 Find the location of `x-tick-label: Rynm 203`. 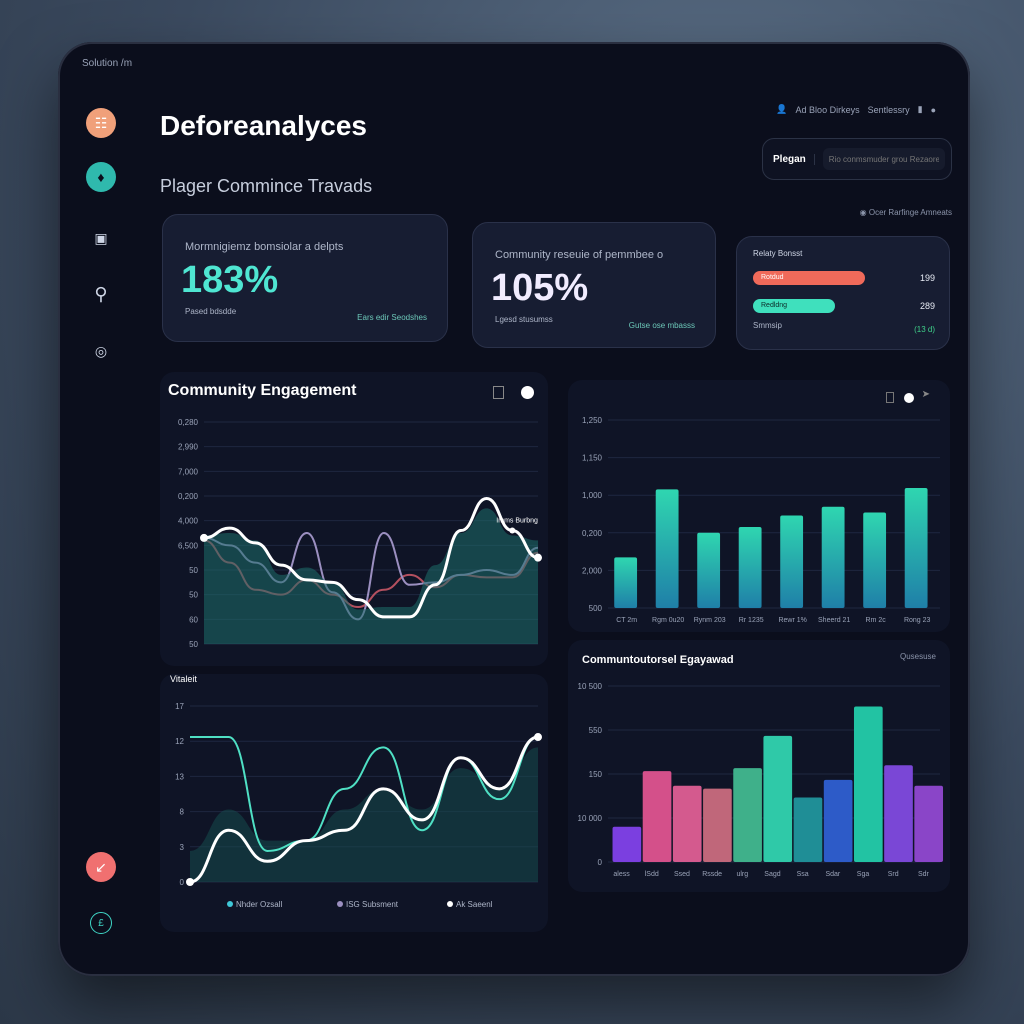

x-tick-label: Rynm 203 is located at coordinates (710, 620).